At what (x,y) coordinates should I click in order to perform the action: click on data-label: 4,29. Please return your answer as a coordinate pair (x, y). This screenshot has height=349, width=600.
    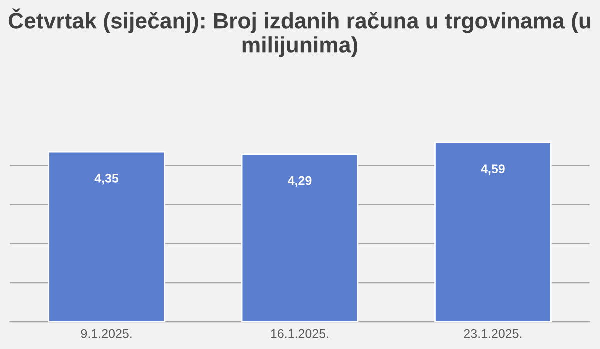
    Looking at the image, I should click on (300, 182).